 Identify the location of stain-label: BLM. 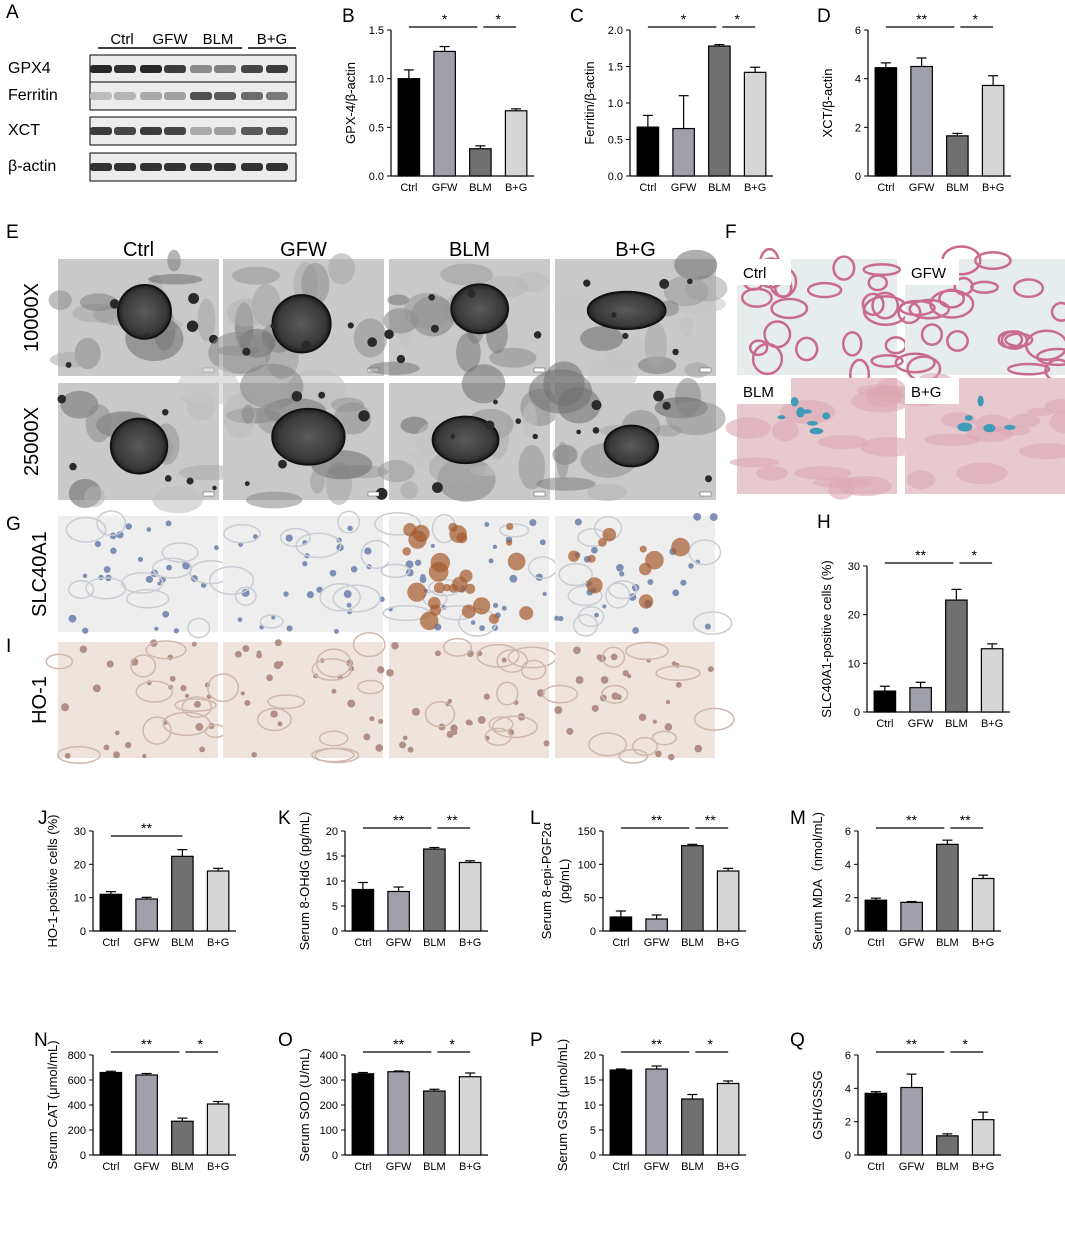
(758, 392).